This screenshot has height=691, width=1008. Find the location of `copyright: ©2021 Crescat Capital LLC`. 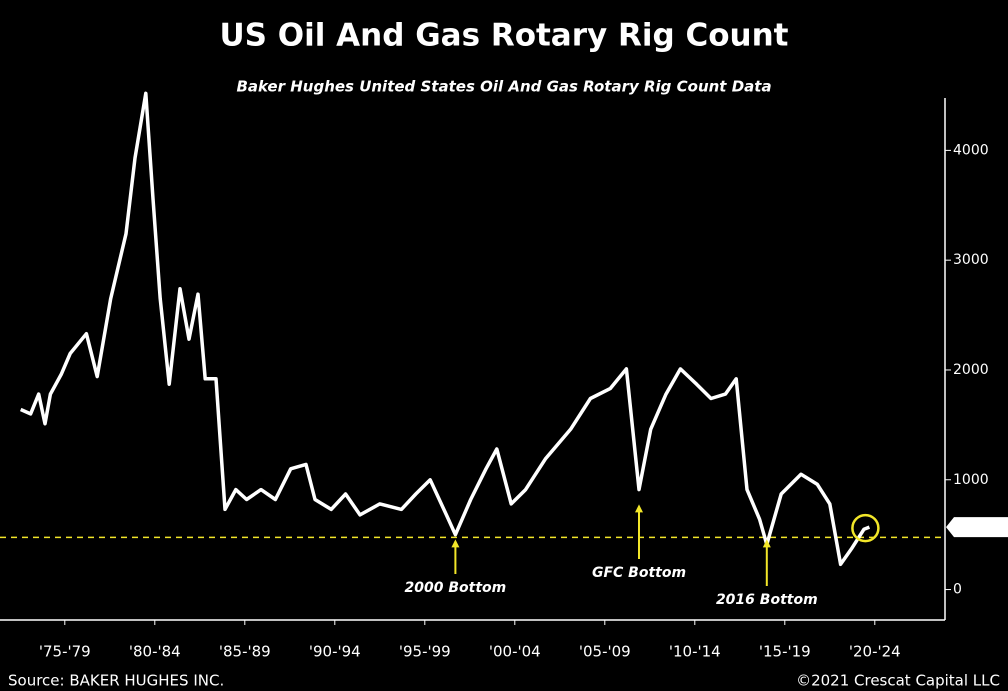

copyright: ©2021 Crescat Capital LLC is located at coordinates (898, 681).